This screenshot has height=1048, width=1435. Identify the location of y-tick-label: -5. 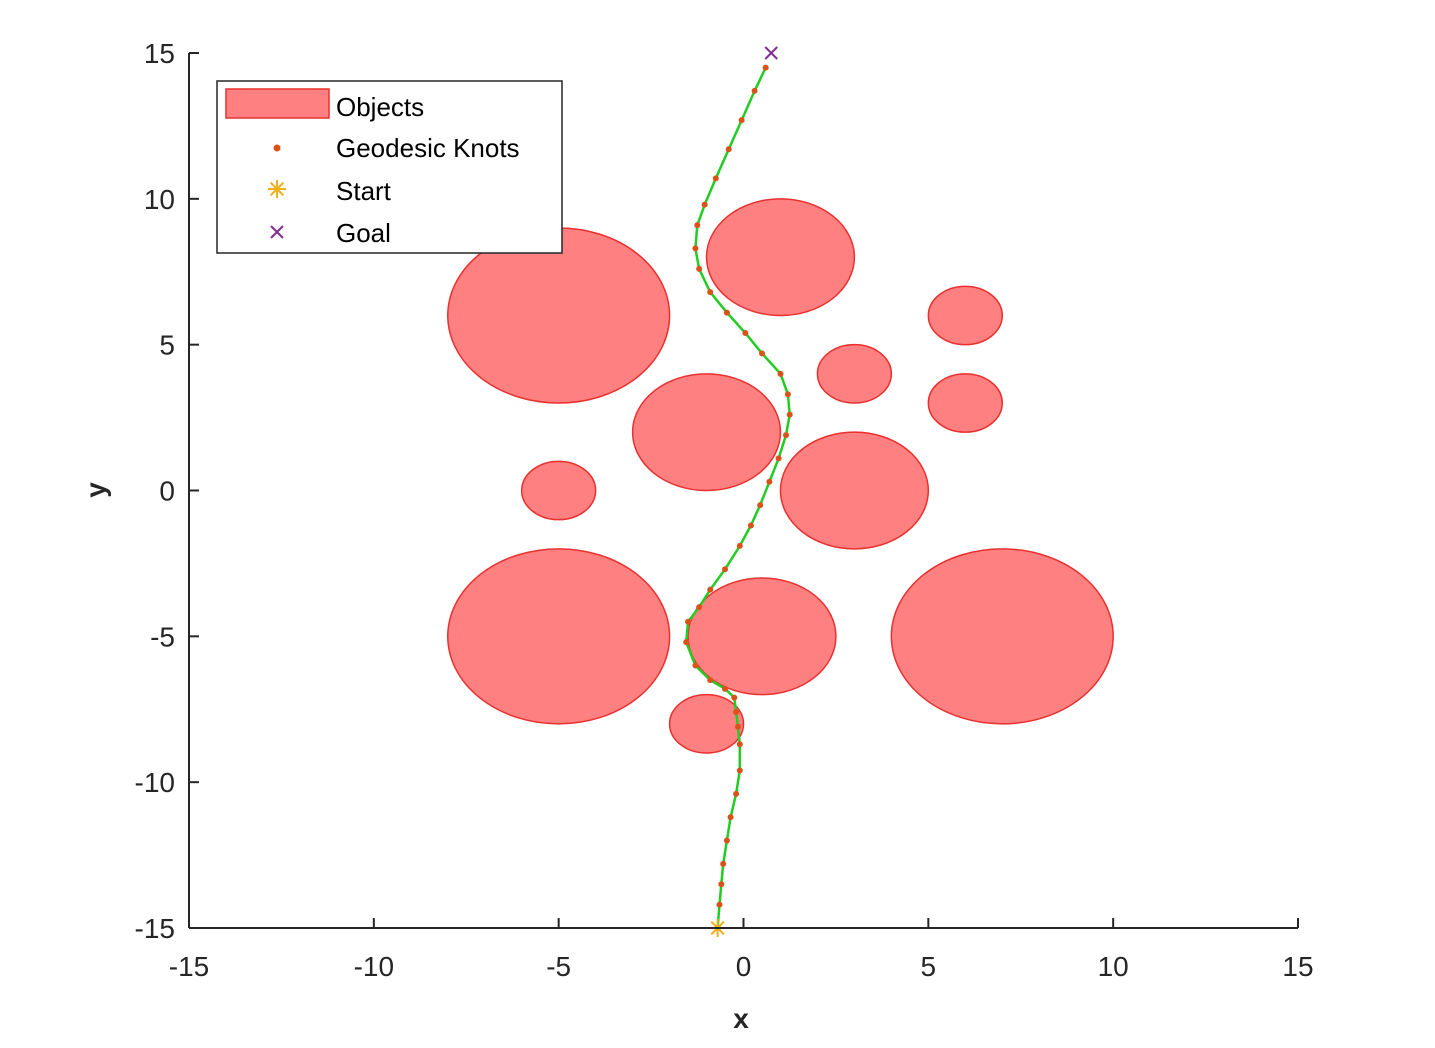
(162, 636).